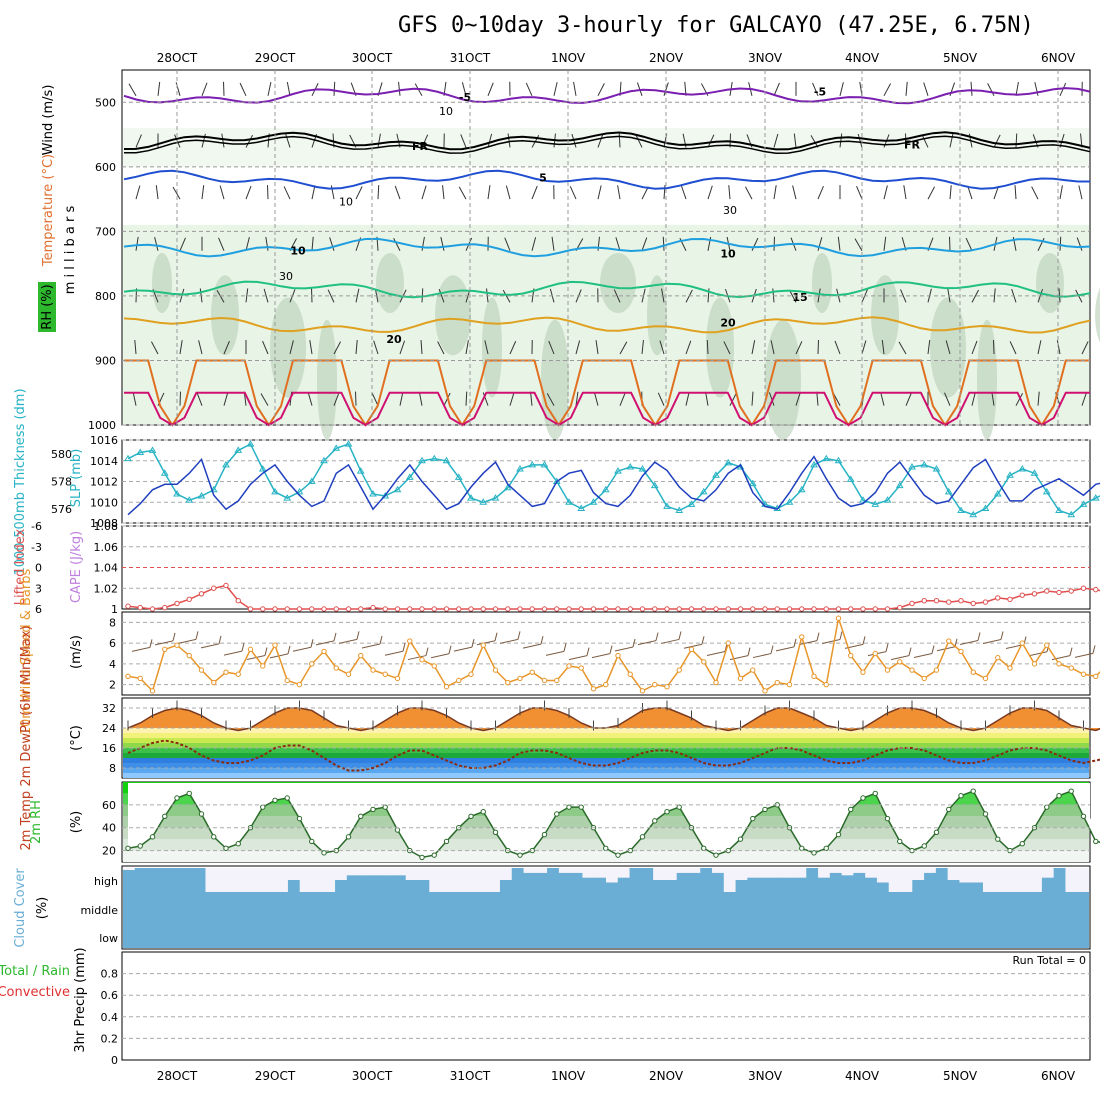 The height and width of the screenshot is (1100, 1100). Describe the element at coordinates (36, 526) in the screenshot. I see `lifted-tick: -6` at that location.